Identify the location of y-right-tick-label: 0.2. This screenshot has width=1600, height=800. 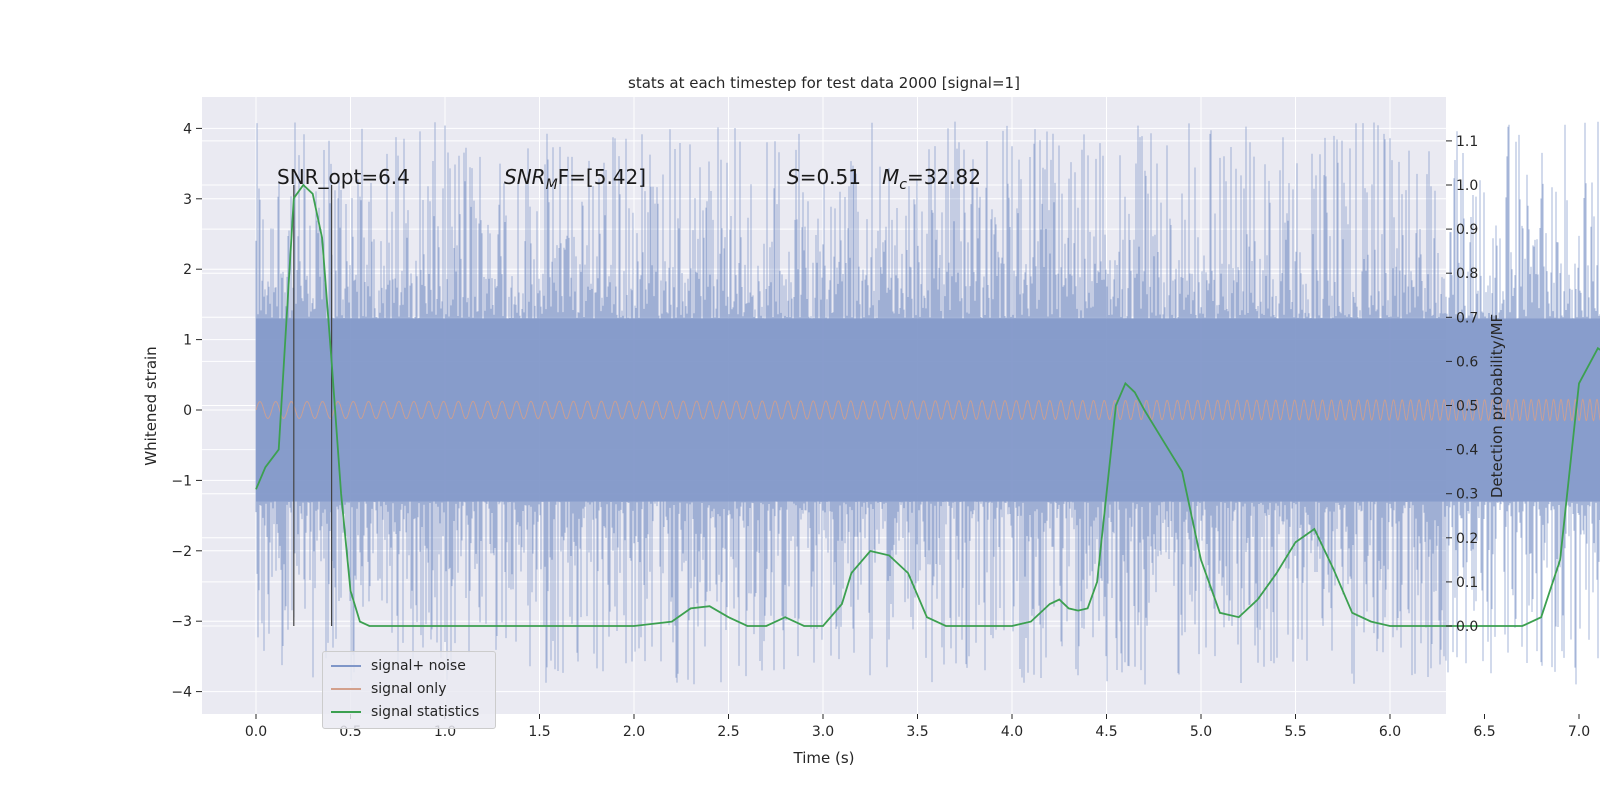
(1467, 539).